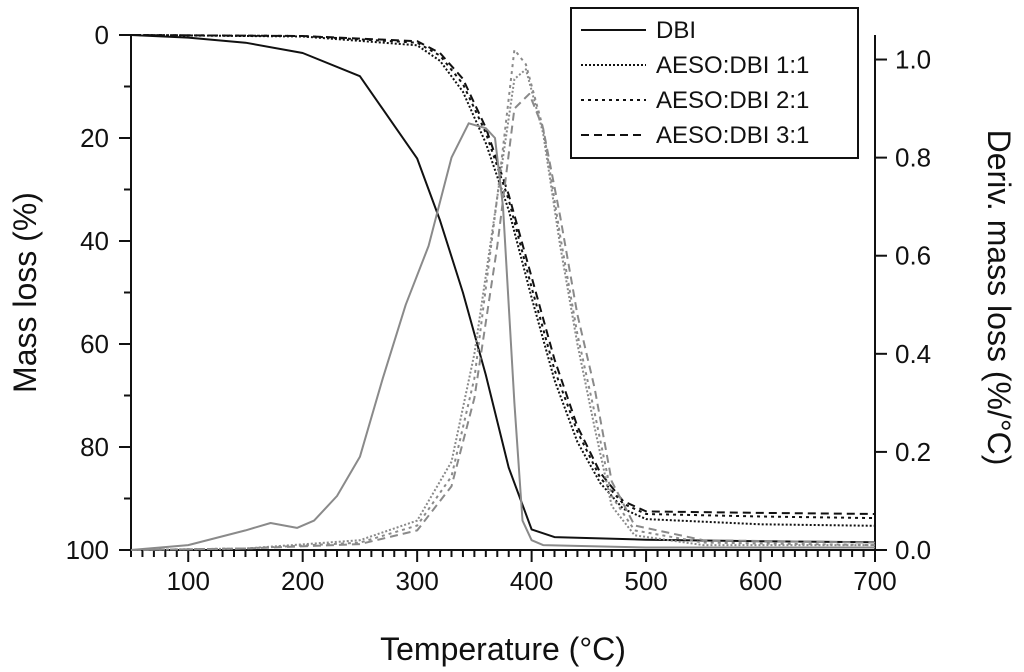 This screenshot has width=1024, height=672. I want to click on y-left-tick-label: 80, so click(94, 447).